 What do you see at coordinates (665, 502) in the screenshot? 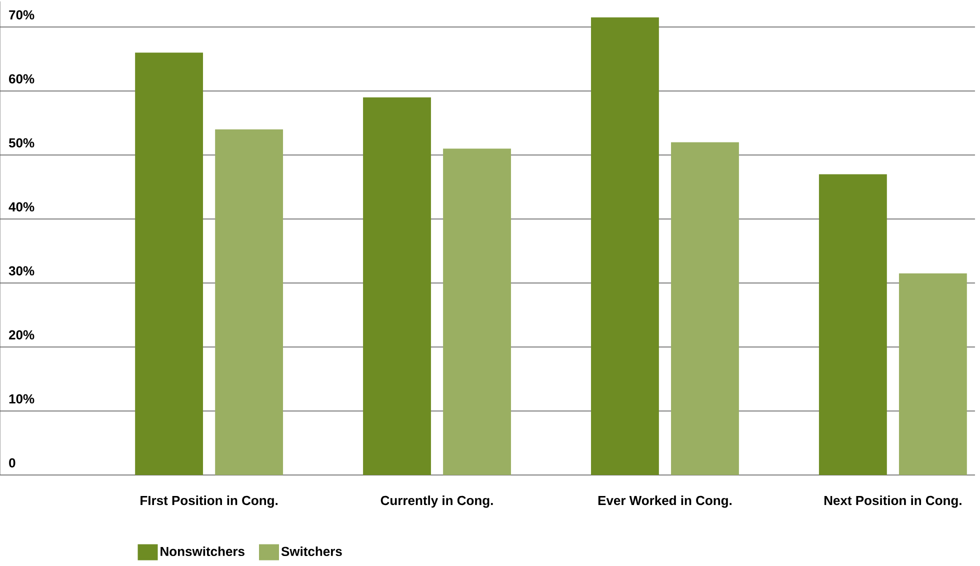
I see `x-tick-label: Ever Worked in Cong.` at bounding box center [665, 502].